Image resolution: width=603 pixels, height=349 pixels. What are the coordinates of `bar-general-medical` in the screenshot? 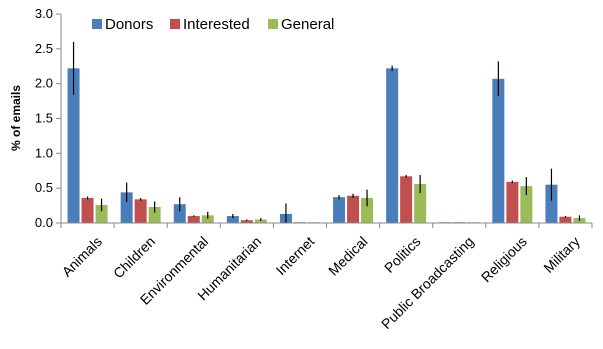 It's located at (367, 210).